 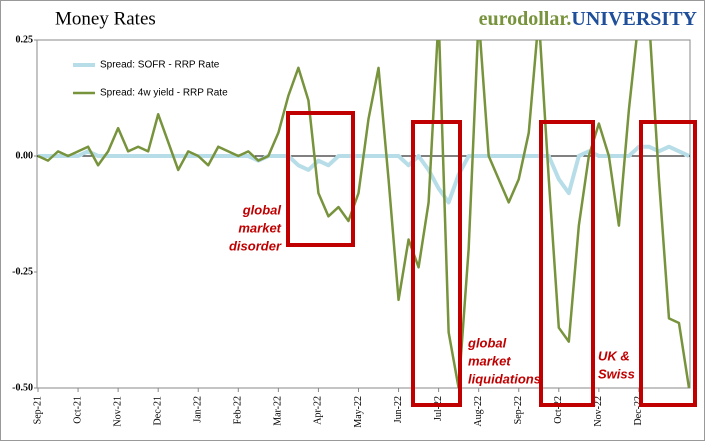 What do you see at coordinates (22, 271) in the screenshot?
I see `y-tick-label: -0.25` at bounding box center [22, 271].